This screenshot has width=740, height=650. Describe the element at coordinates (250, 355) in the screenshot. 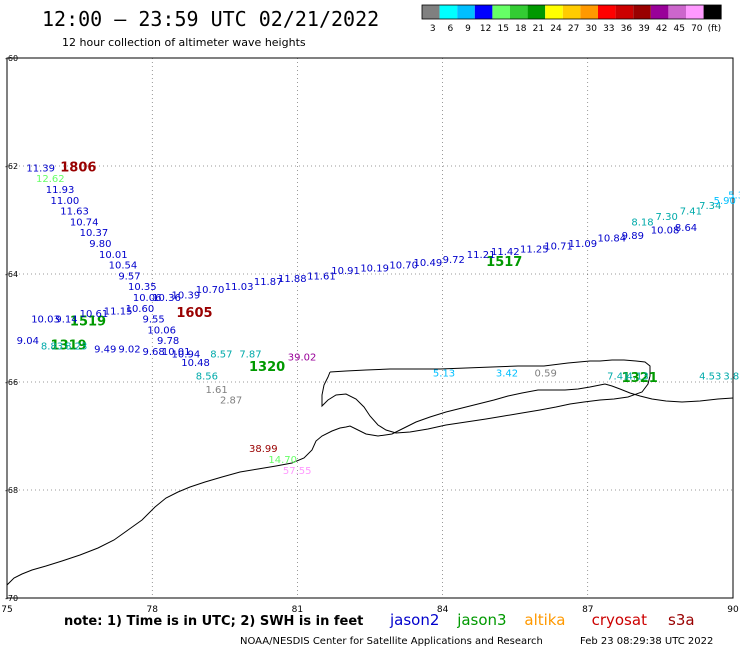

I see `swh-value: 7.87` at that location.